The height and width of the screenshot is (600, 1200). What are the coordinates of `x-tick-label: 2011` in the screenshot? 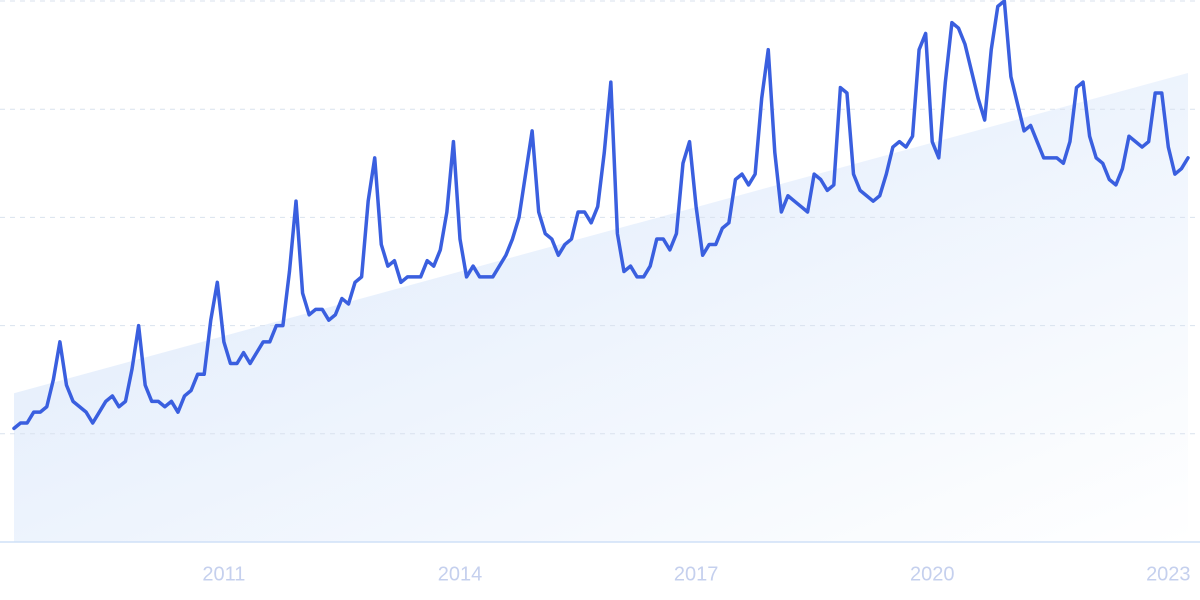 It's located at (223, 574).